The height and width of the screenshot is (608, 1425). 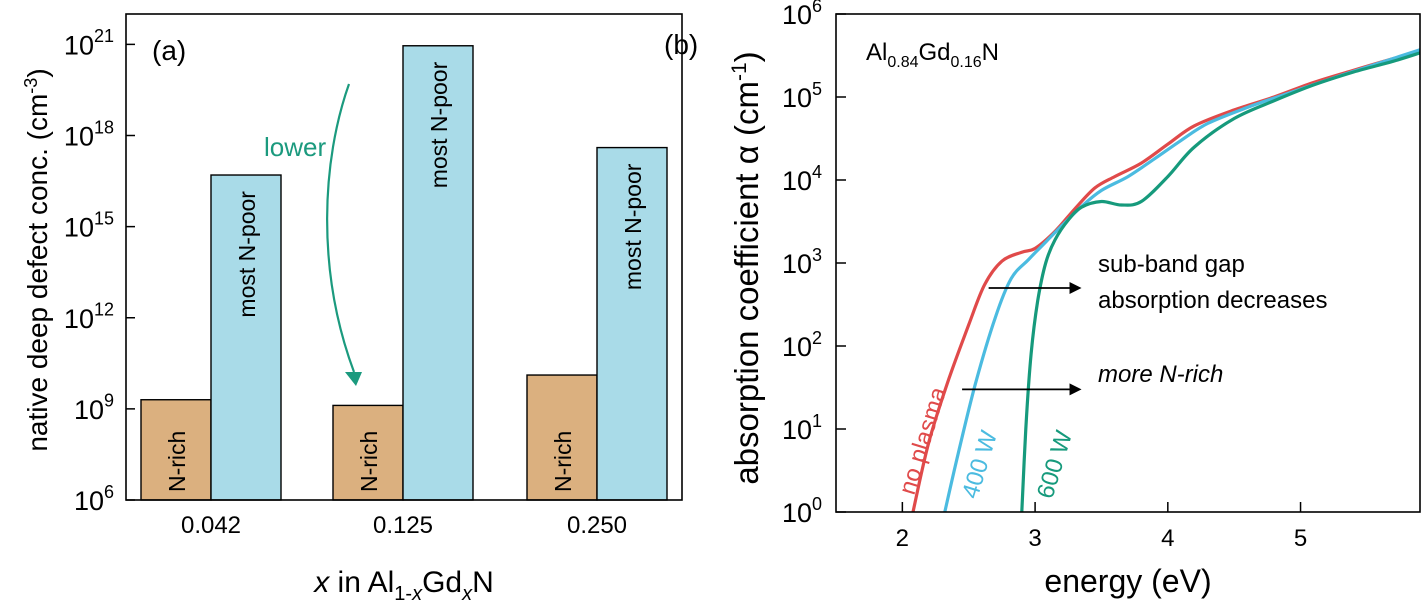 I want to click on b-y-tick-label-6: 106, so click(x=802, y=15).